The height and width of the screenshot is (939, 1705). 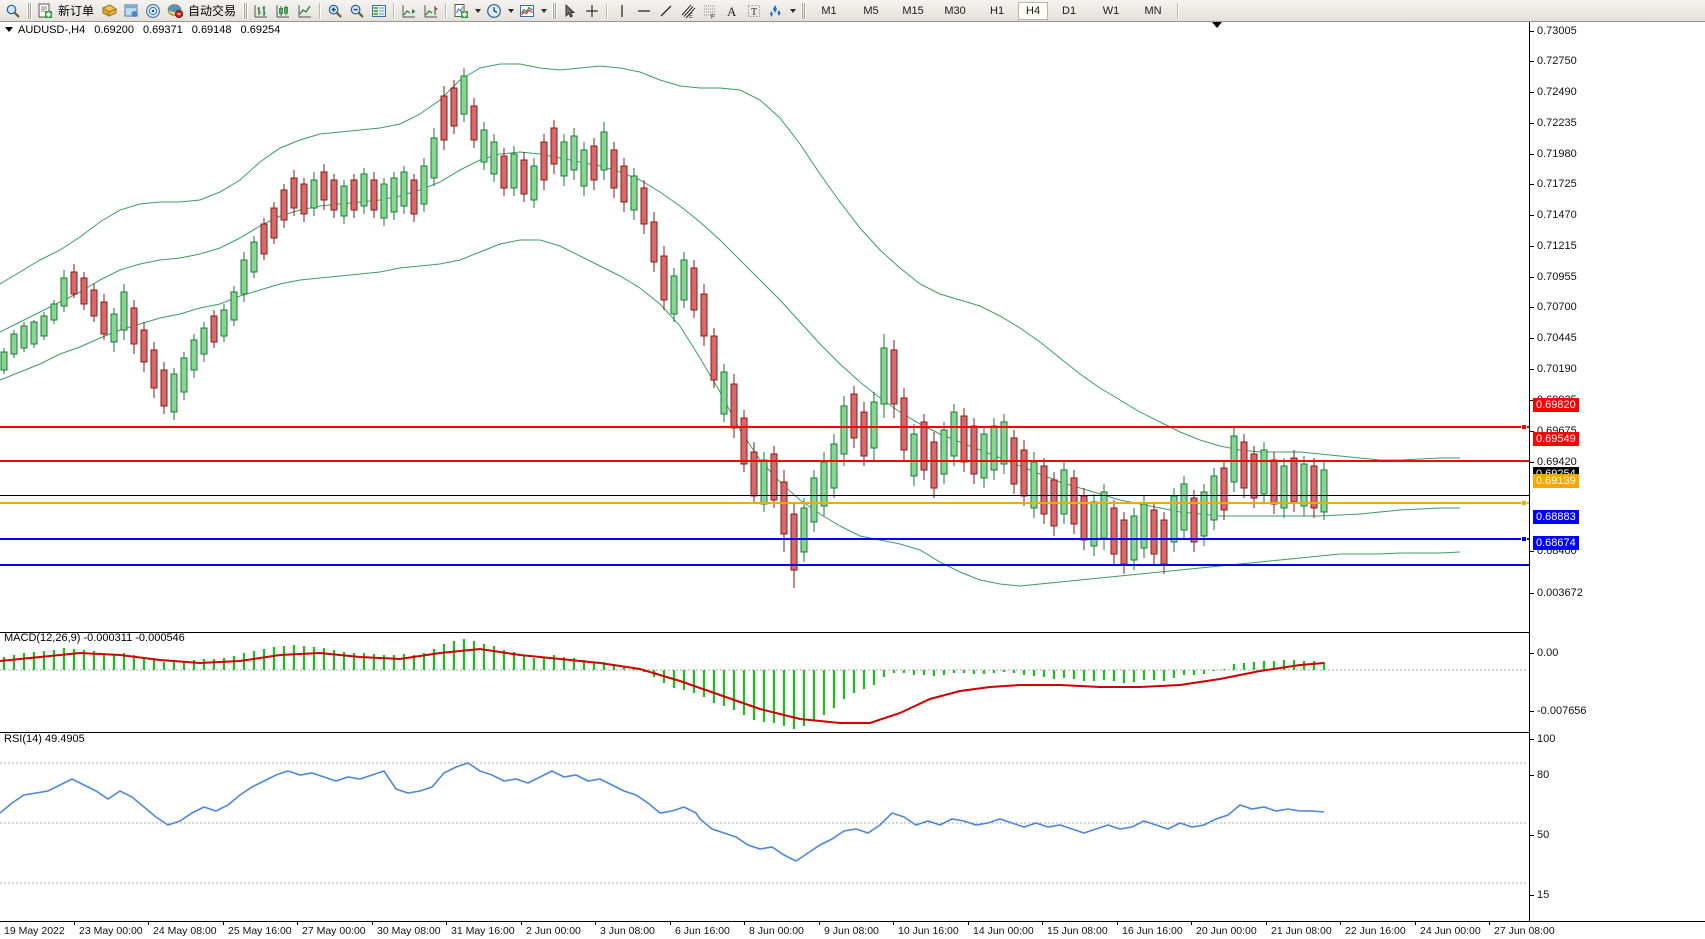 What do you see at coordinates (849, 929) in the screenshot?
I see `time-tick: 9 Jun 08:00` at bounding box center [849, 929].